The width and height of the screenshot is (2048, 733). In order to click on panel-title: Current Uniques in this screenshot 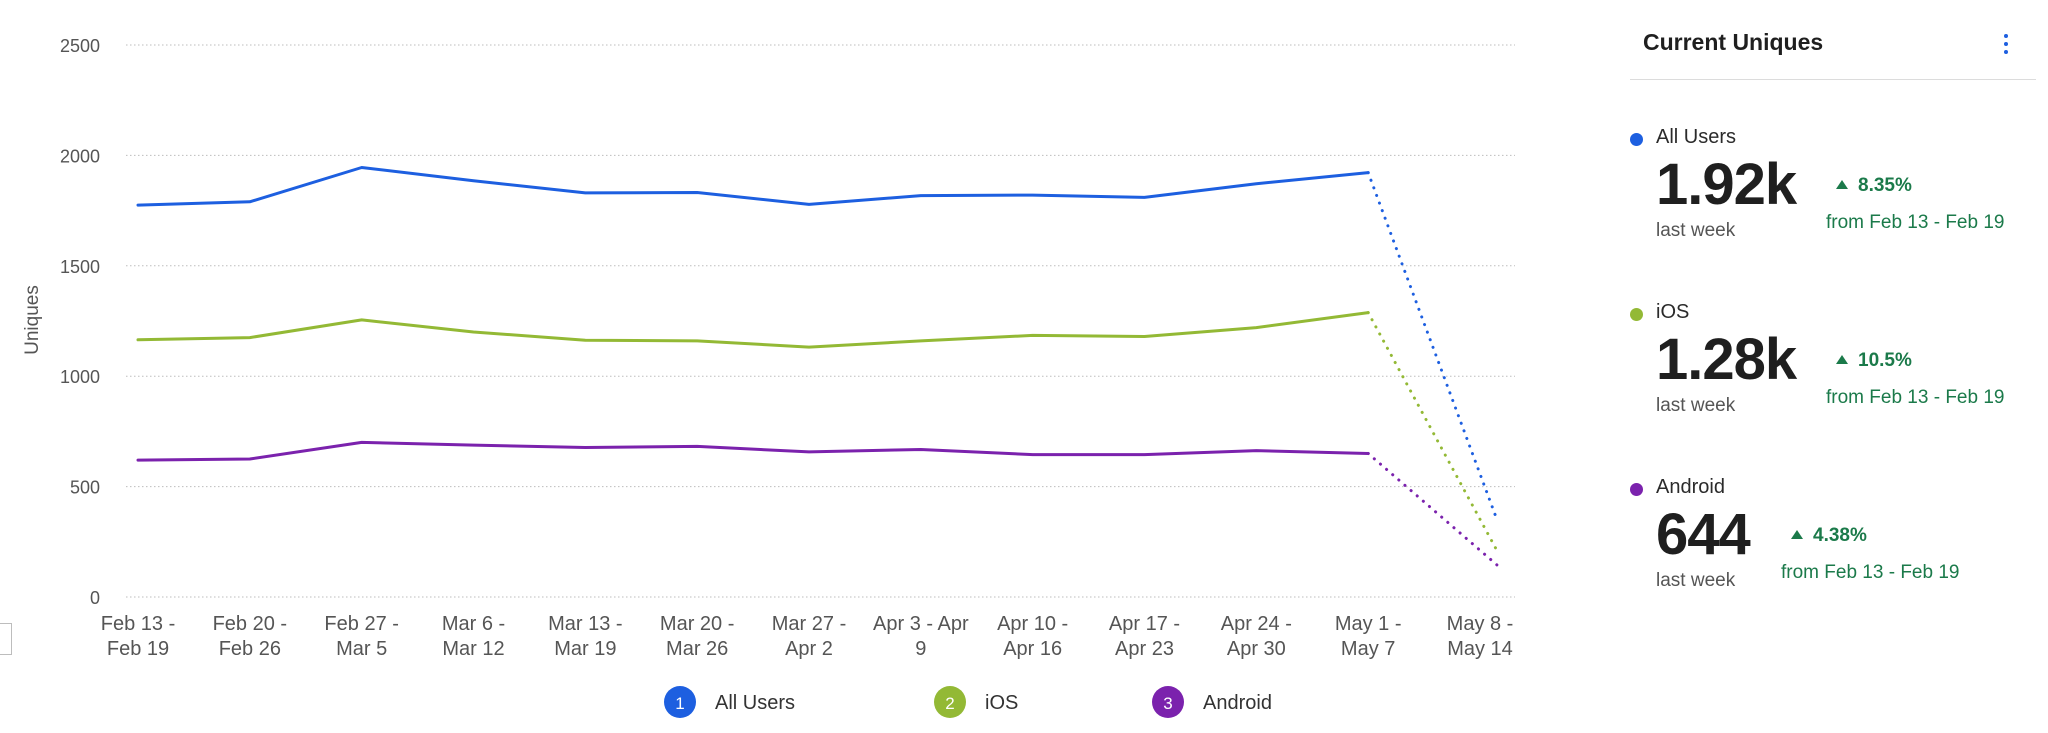, I will do `click(1733, 42)`.